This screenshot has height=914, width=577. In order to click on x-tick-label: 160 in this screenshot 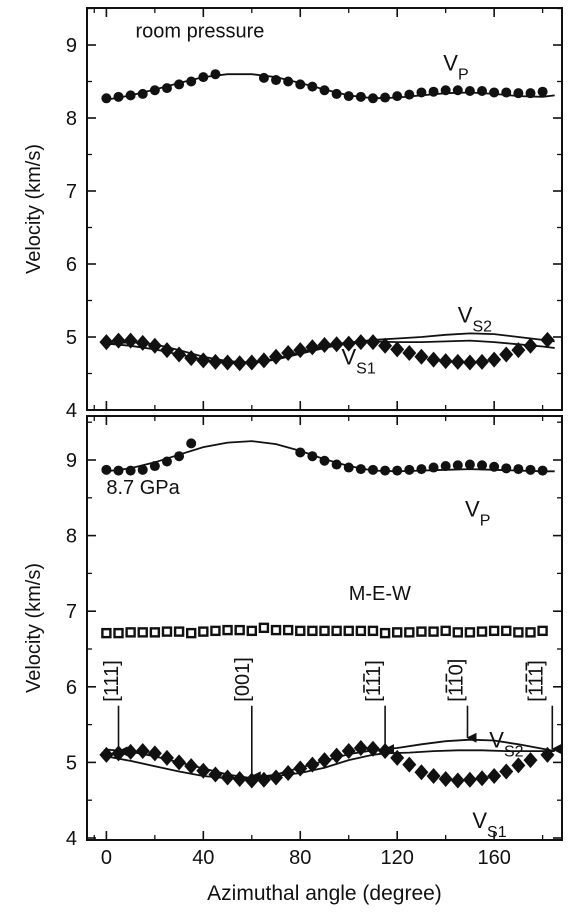, I will do `click(493, 858)`.